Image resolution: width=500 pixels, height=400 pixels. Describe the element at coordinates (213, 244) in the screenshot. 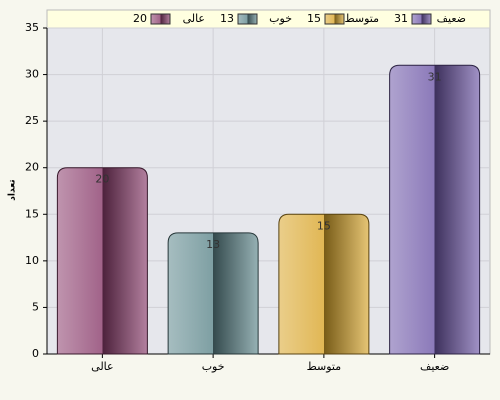

I see `data-label: 13` at that location.